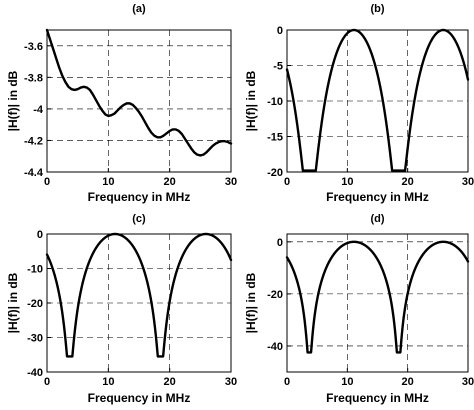  What do you see at coordinates (35, 339) in the screenshot?
I see `y-tick-label: -30` at bounding box center [35, 339].